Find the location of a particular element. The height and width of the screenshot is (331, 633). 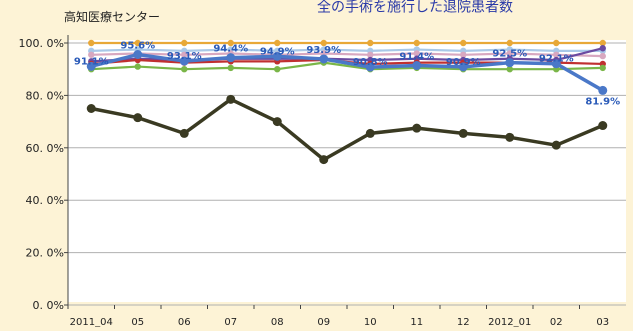

data-label: 94.9% is located at coordinates (277, 51).